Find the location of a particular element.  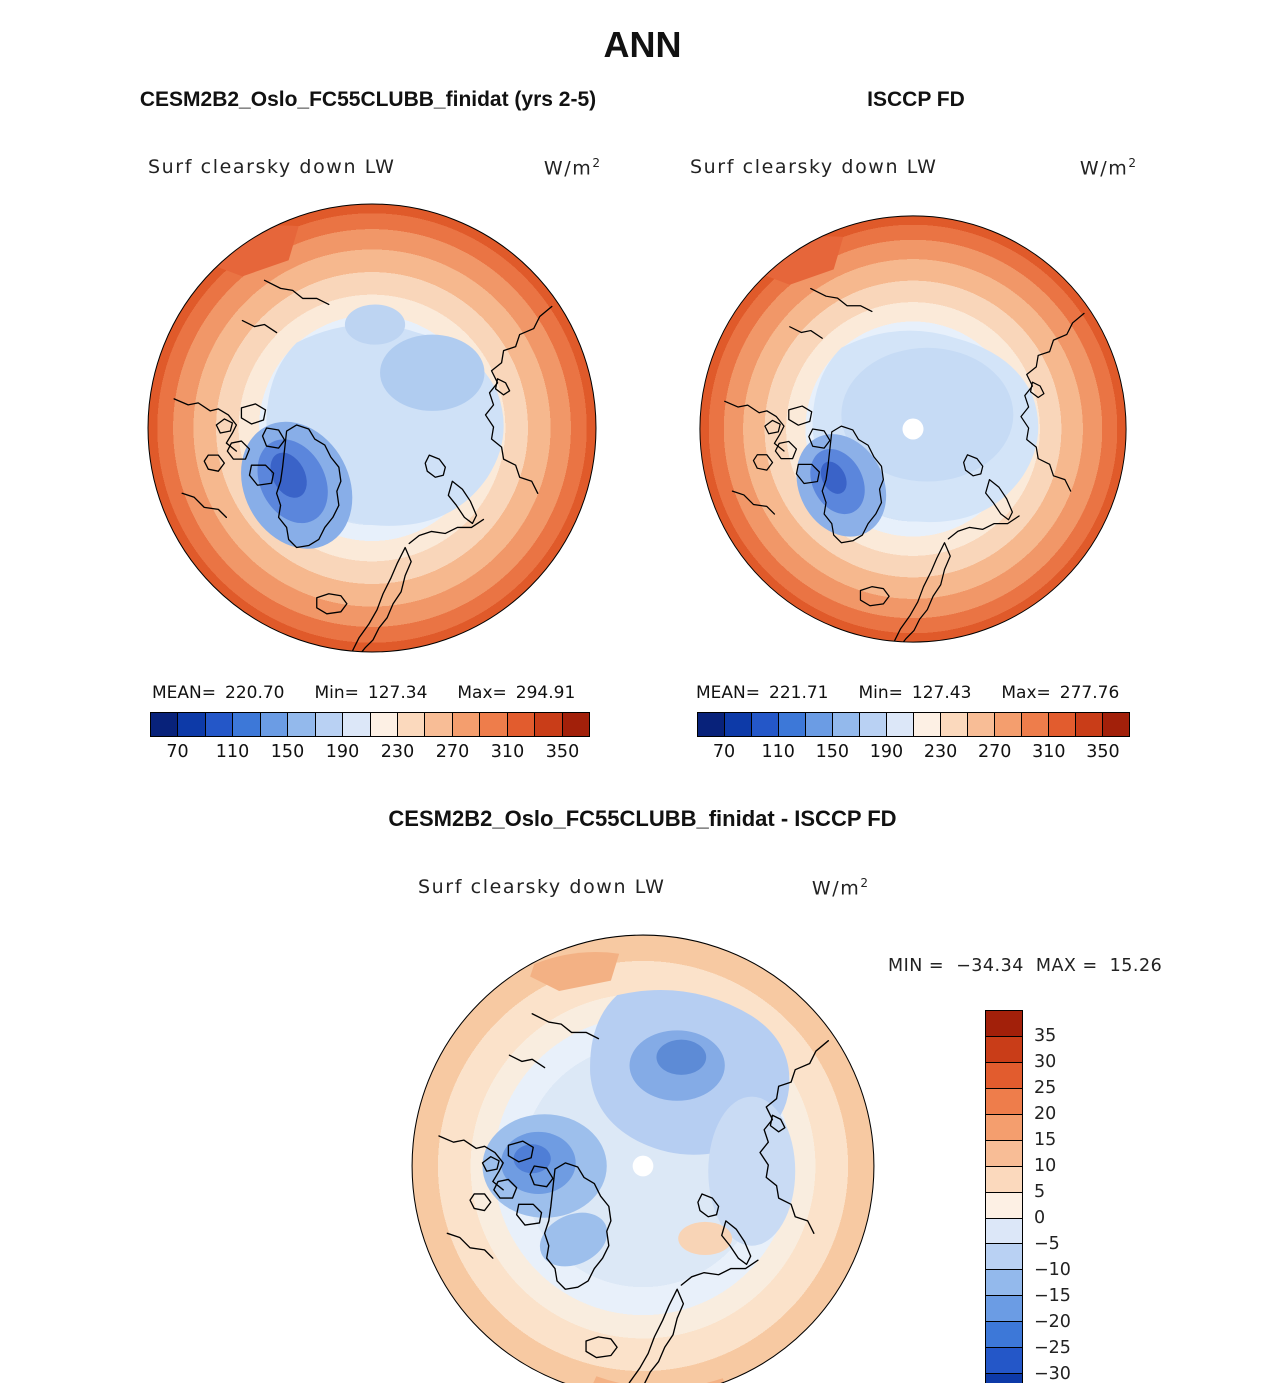

diff-field-row: Surf clearsky down LW W/m2 is located at coordinates (643, 887).